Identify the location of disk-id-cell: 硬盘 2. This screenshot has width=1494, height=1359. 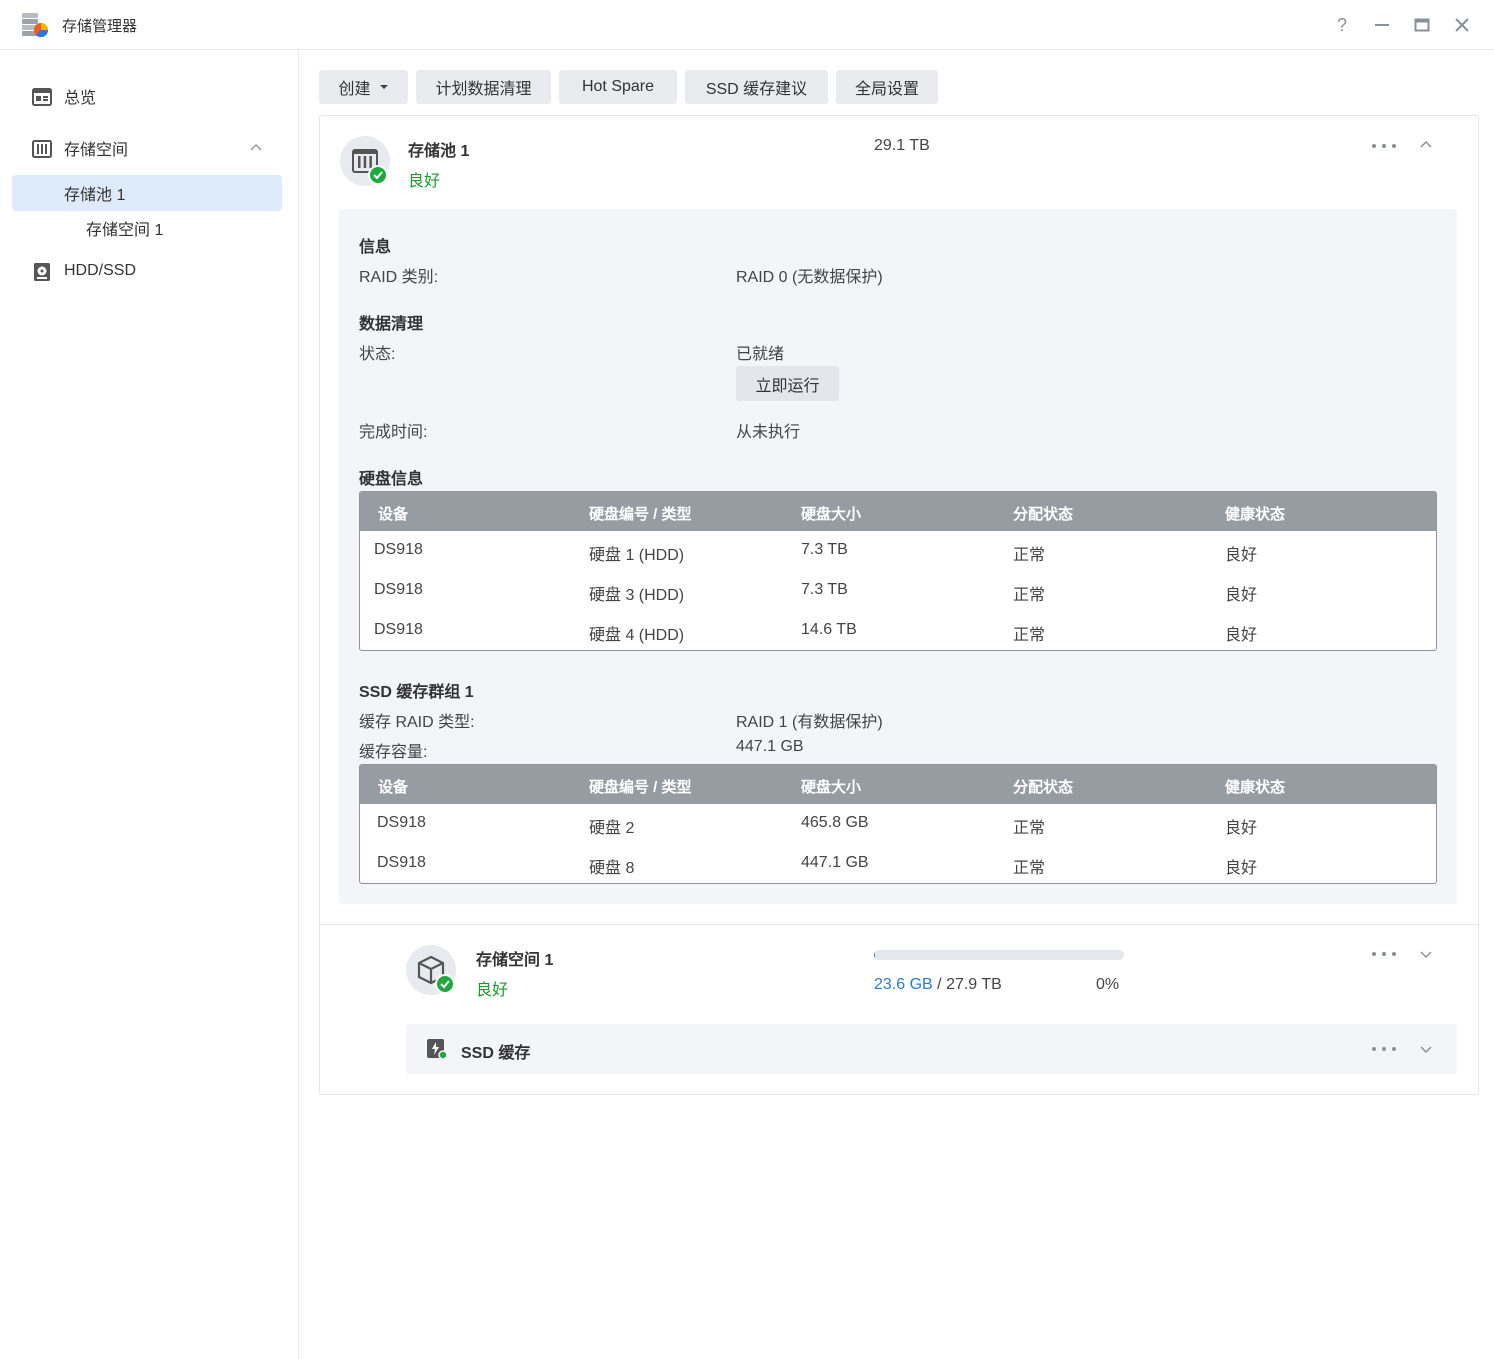
(612, 828).